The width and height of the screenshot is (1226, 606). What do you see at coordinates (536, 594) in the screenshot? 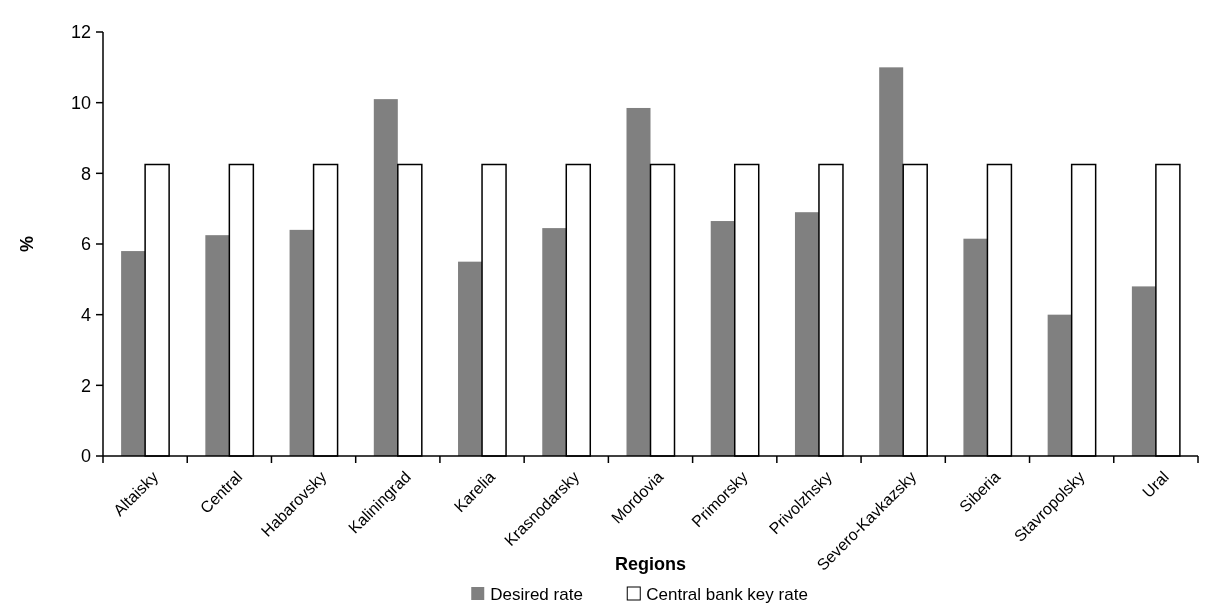
I see `legend-label: Desired rate` at bounding box center [536, 594].